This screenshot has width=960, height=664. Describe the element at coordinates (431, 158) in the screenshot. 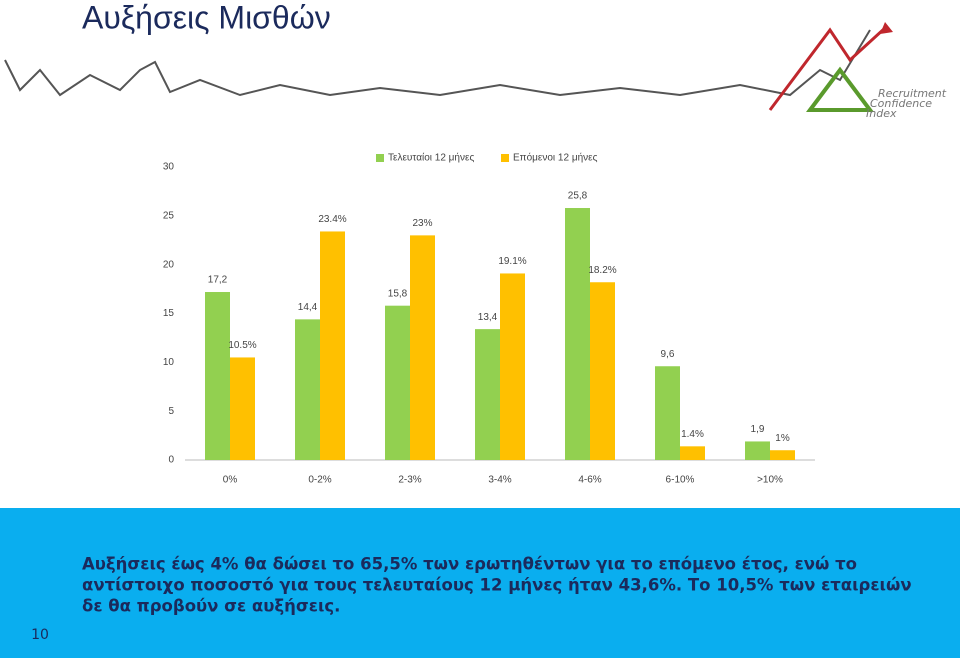

I see `legend-label: Τελευταίοι 12 μήνες` at that location.